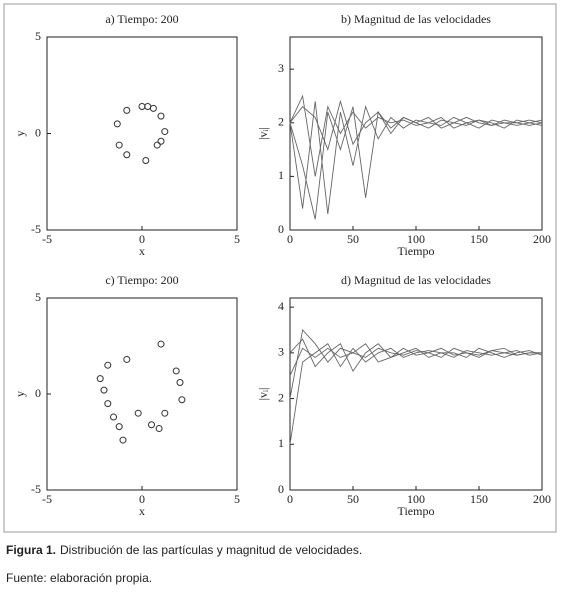 The image size is (564, 594). I want to click on chart-title: b) Magnitud de las velocidades, so click(416, 19).